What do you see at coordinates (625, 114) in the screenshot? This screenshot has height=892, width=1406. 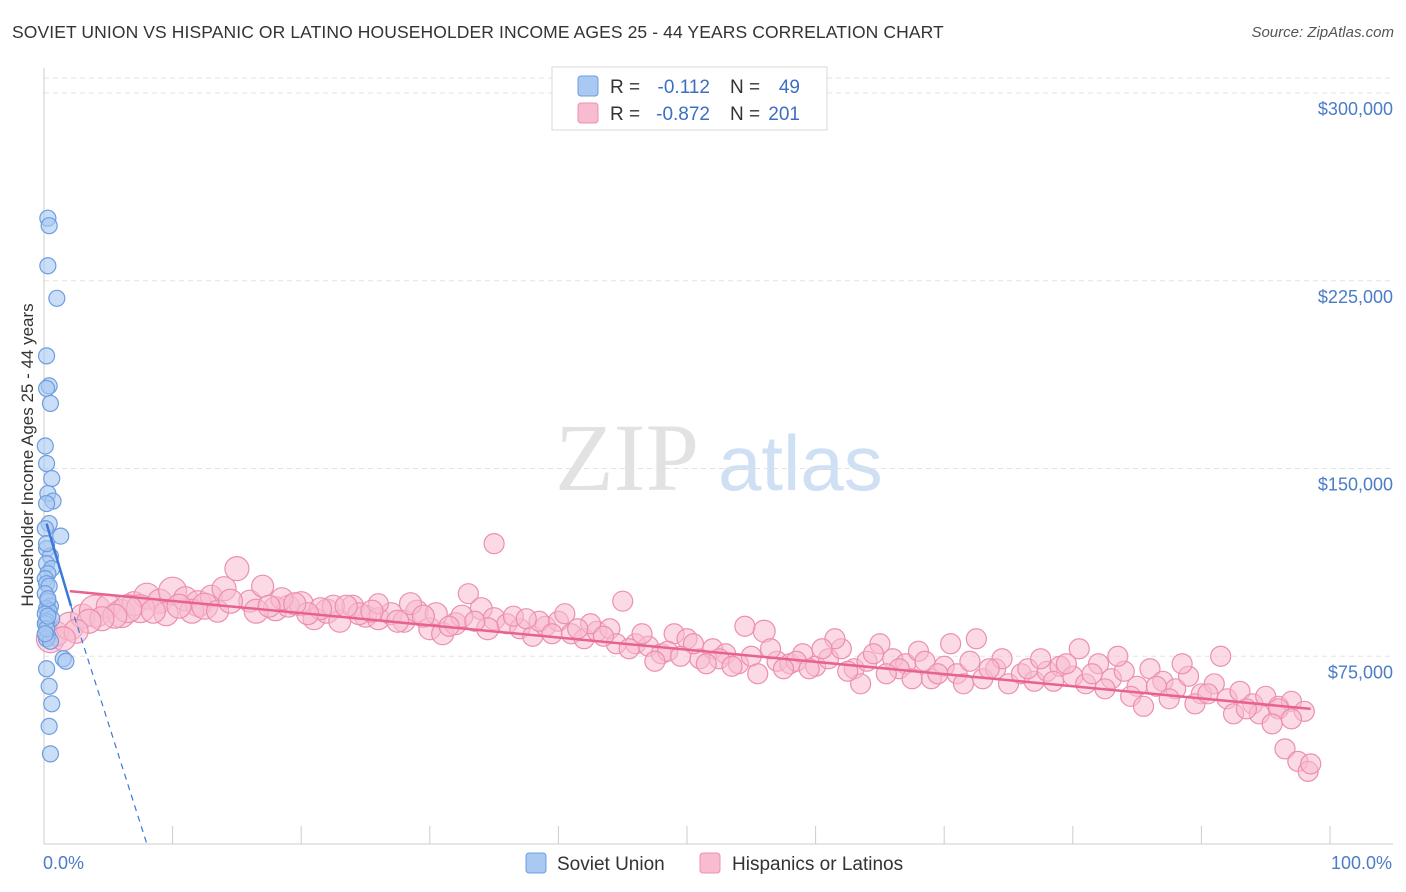 I see `legend-r-label-hispanic: R =` at bounding box center [625, 114].